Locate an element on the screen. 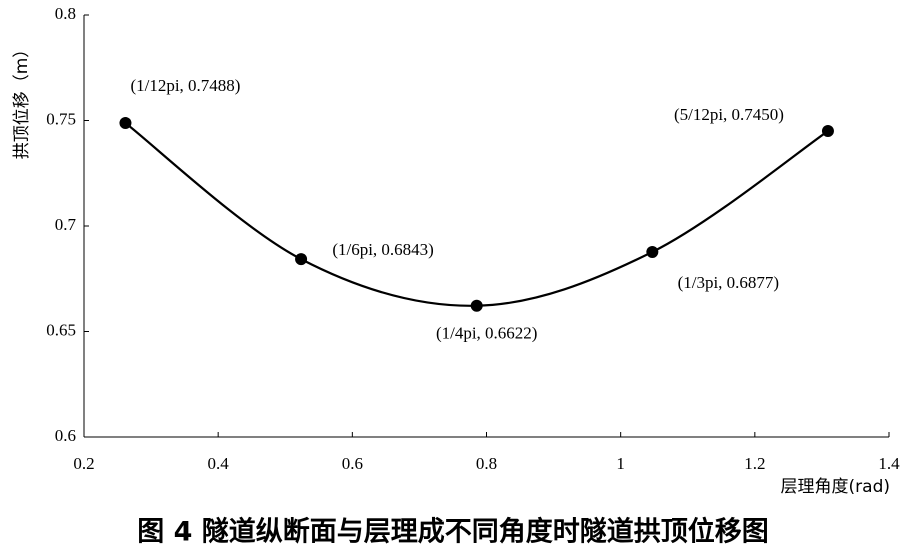 This screenshot has width=906, height=555. x-axis-label: 层理角度(rad) is located at coordinates (835, 487).